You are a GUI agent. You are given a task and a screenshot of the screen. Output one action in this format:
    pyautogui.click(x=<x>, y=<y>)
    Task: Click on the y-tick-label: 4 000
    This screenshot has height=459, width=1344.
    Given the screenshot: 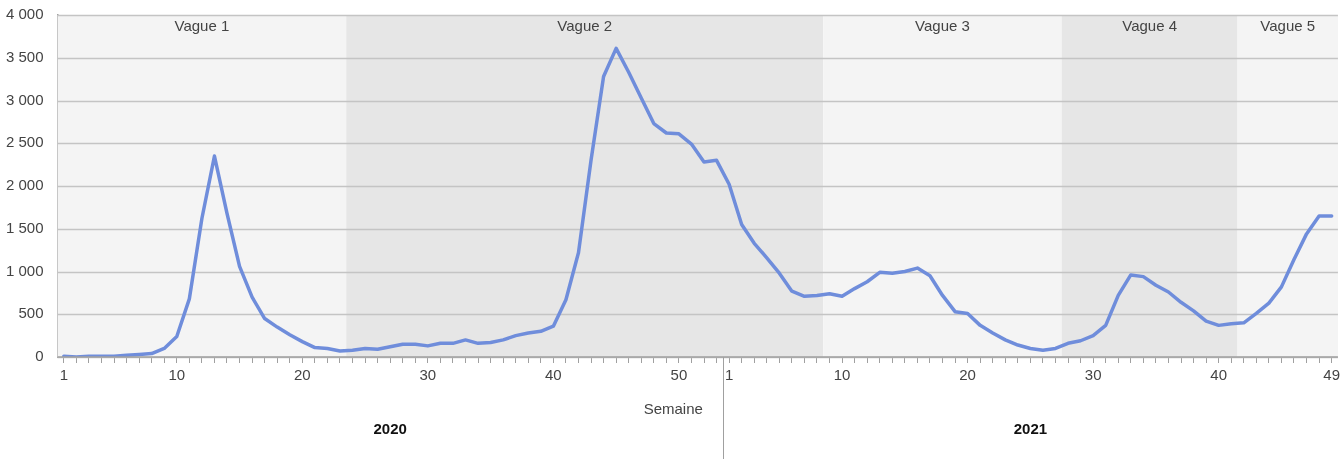 What is the action you would take?
    pyautogui.click(x=24, y=14)
    